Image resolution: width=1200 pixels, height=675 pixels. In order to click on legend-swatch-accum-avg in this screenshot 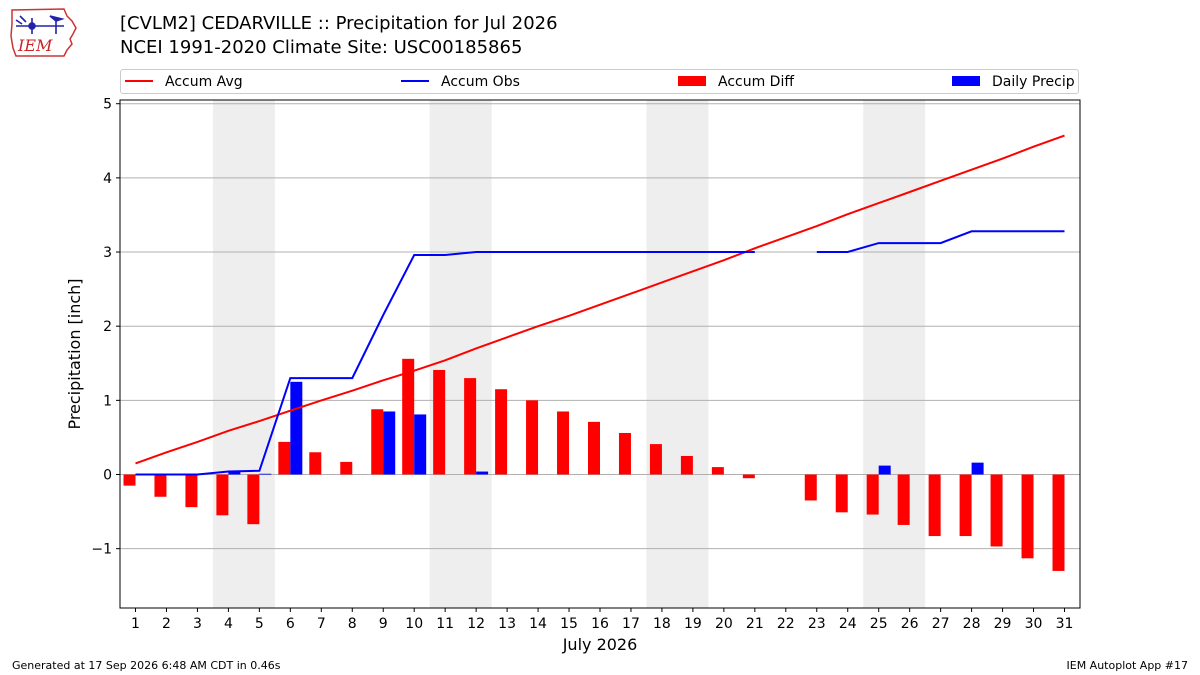, I will do `click(139, 81)`.